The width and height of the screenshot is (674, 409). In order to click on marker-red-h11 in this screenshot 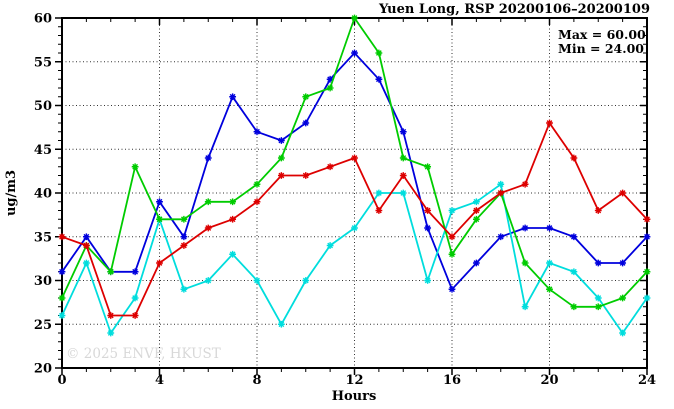, I will do `click(330, 167)`.